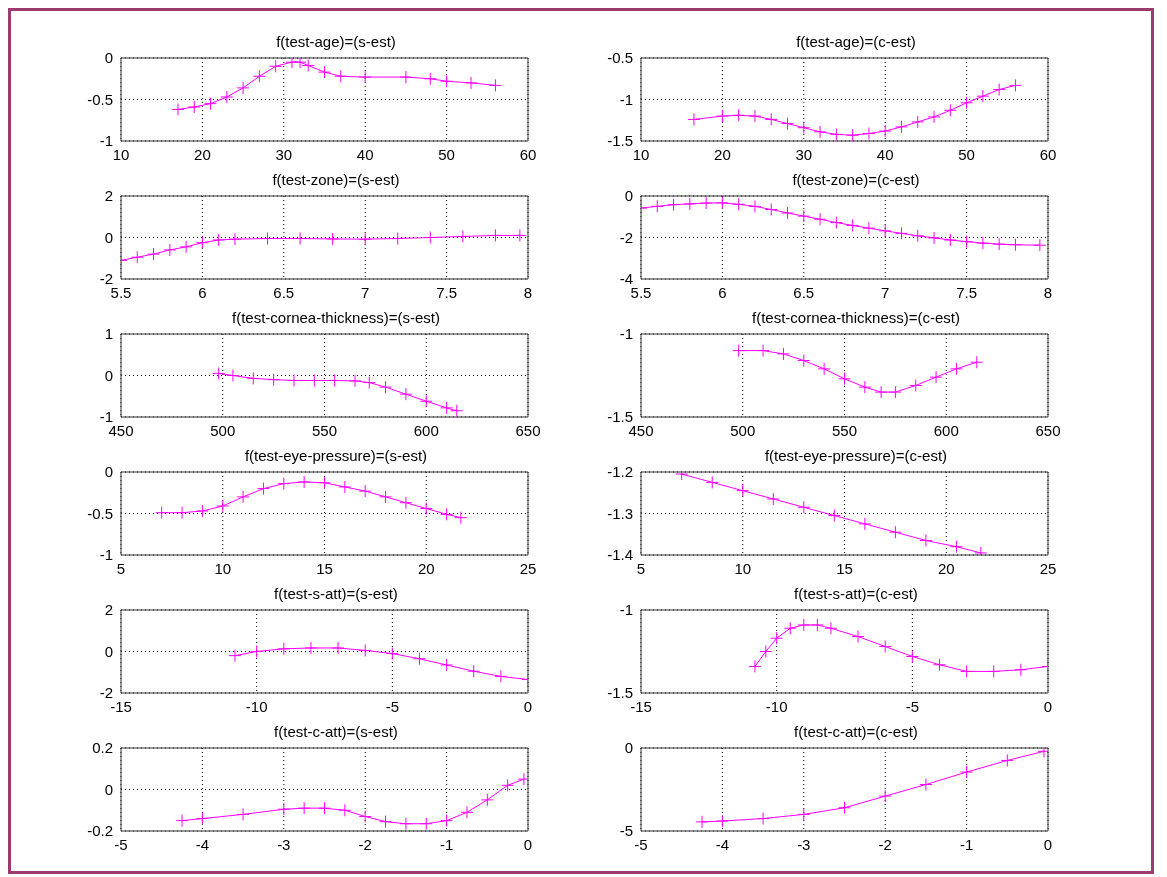  I want to click on x-tick-label: -3, so click(804, 844).